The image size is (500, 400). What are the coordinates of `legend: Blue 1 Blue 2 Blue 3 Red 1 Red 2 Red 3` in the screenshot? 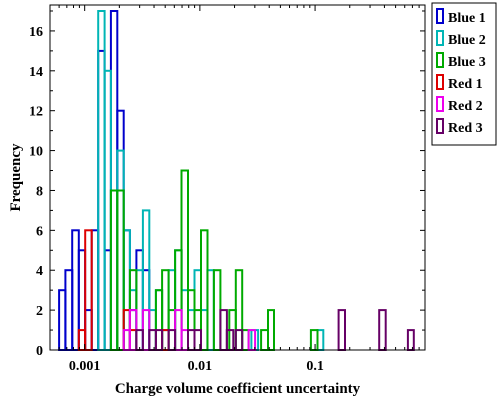 It's located at (464, 74).